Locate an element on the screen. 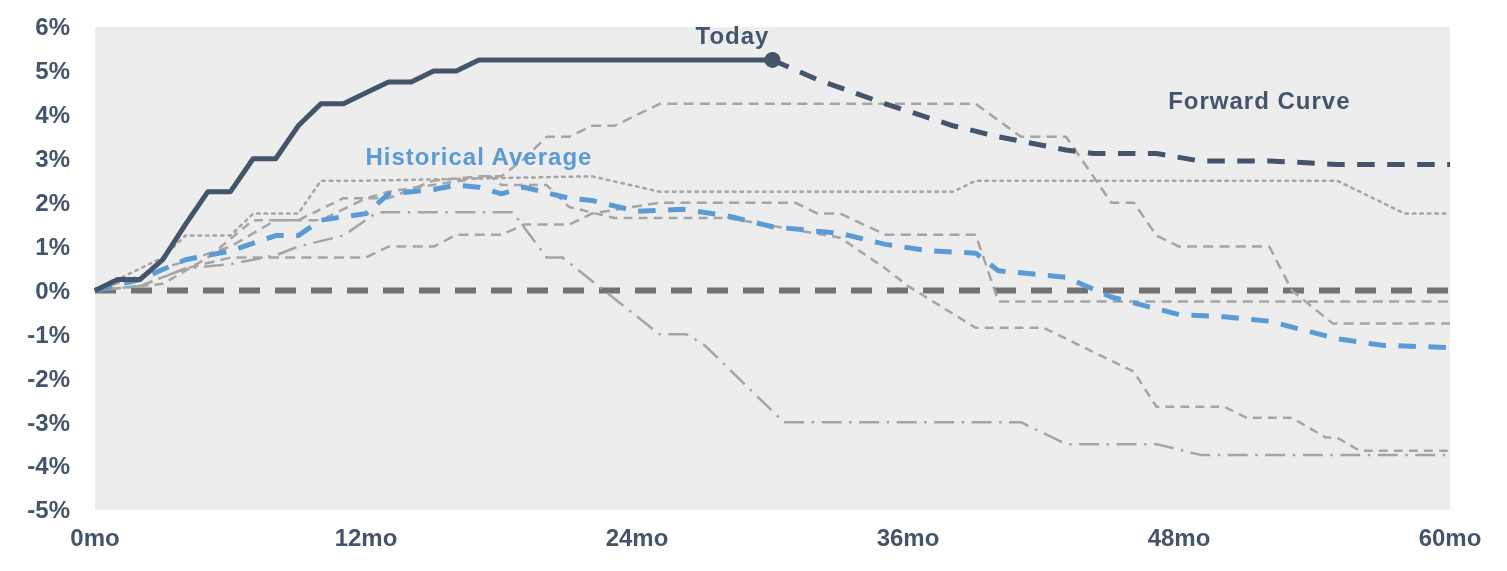  y-tick-label: -2% is located at coordinates (48, 378).